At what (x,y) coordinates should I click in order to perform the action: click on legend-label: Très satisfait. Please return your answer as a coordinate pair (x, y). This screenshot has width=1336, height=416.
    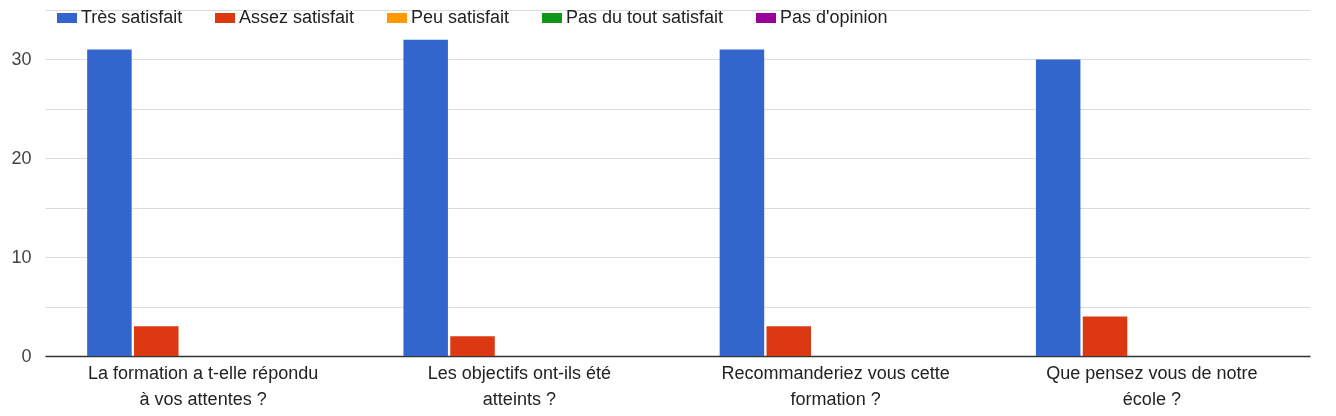
    Looking at the image, I should click on (132, 17).